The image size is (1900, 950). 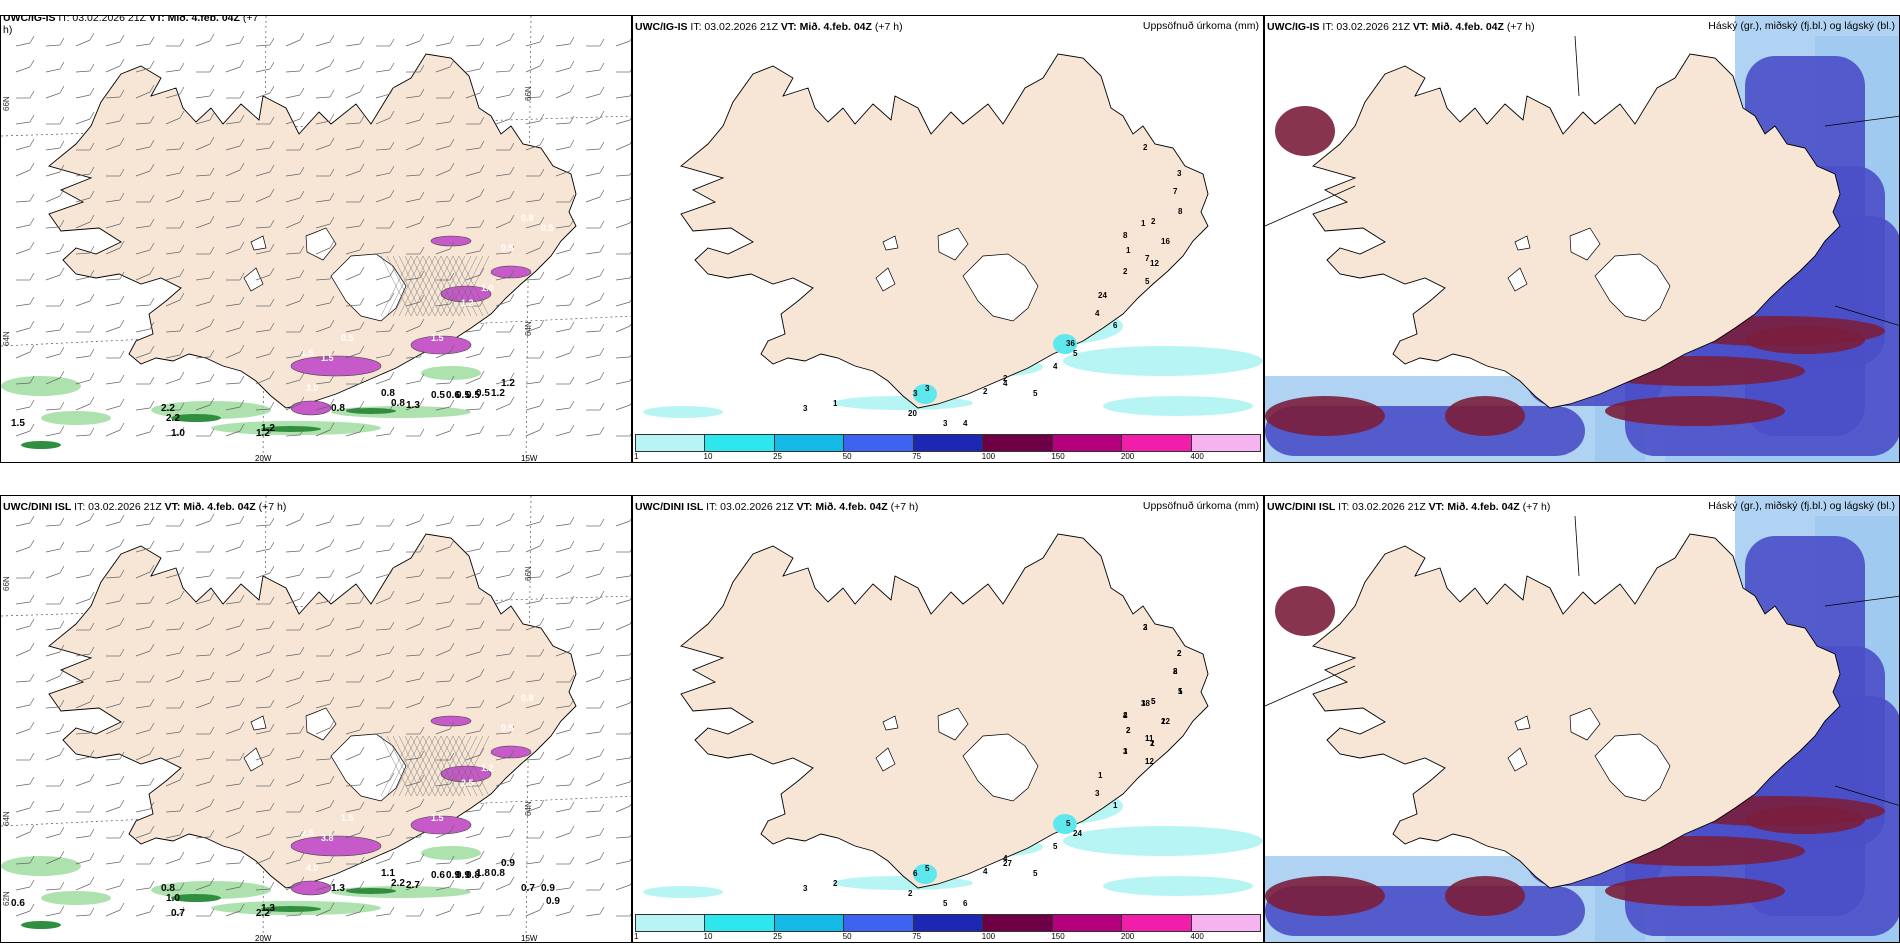 What do you see at coordinates (708, 456) in the screenshot?
I see `legend-tick-label: 10` at bounding box center [708, 456].